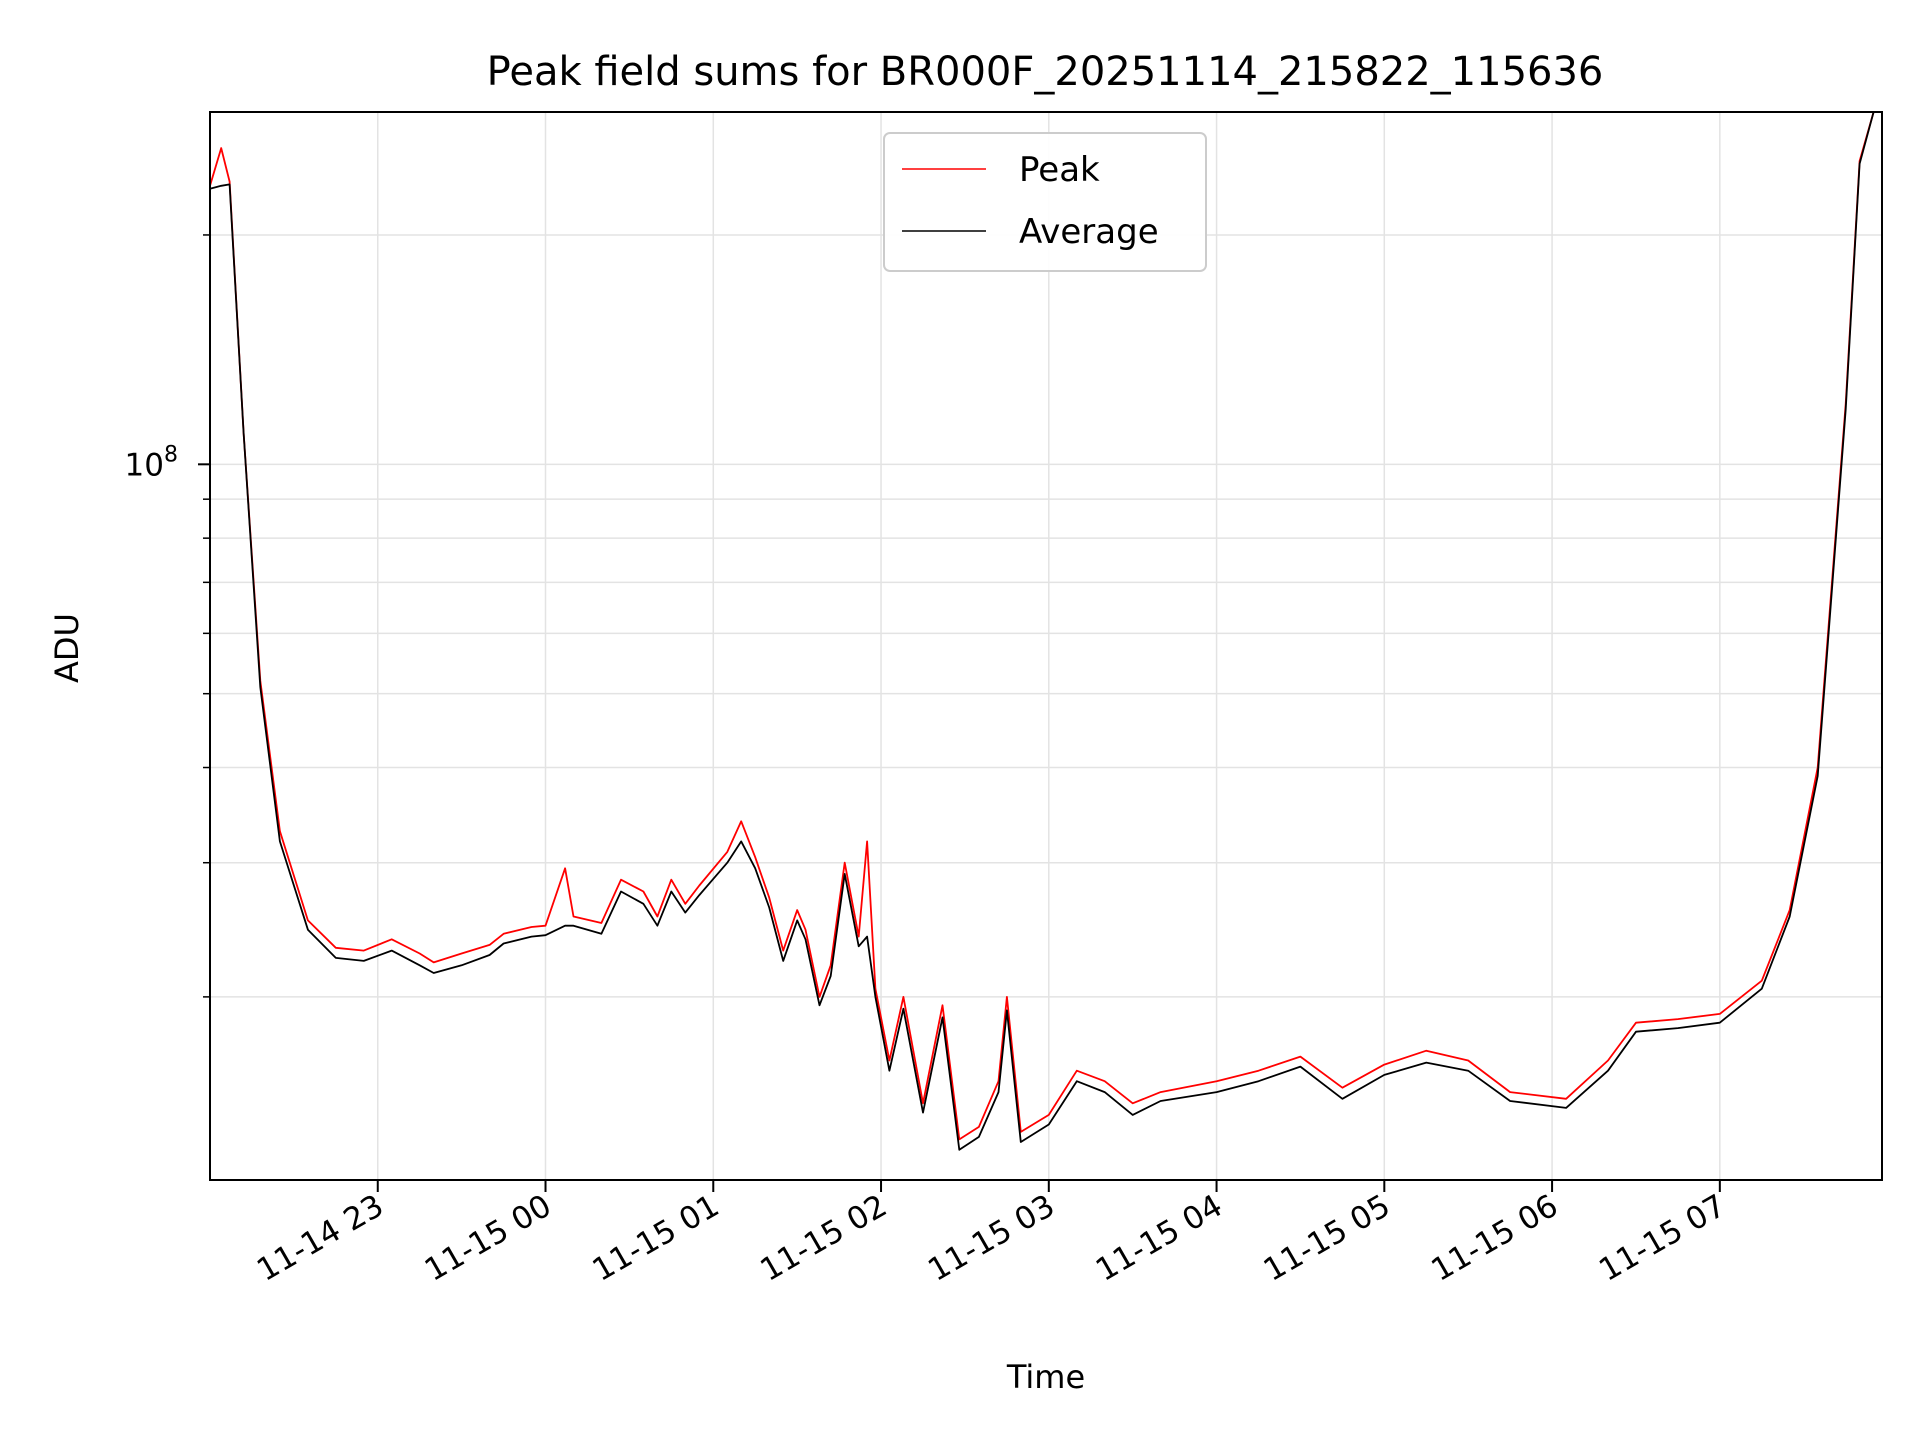  I want to click on legend: Peak Average, so click(1045, 202).